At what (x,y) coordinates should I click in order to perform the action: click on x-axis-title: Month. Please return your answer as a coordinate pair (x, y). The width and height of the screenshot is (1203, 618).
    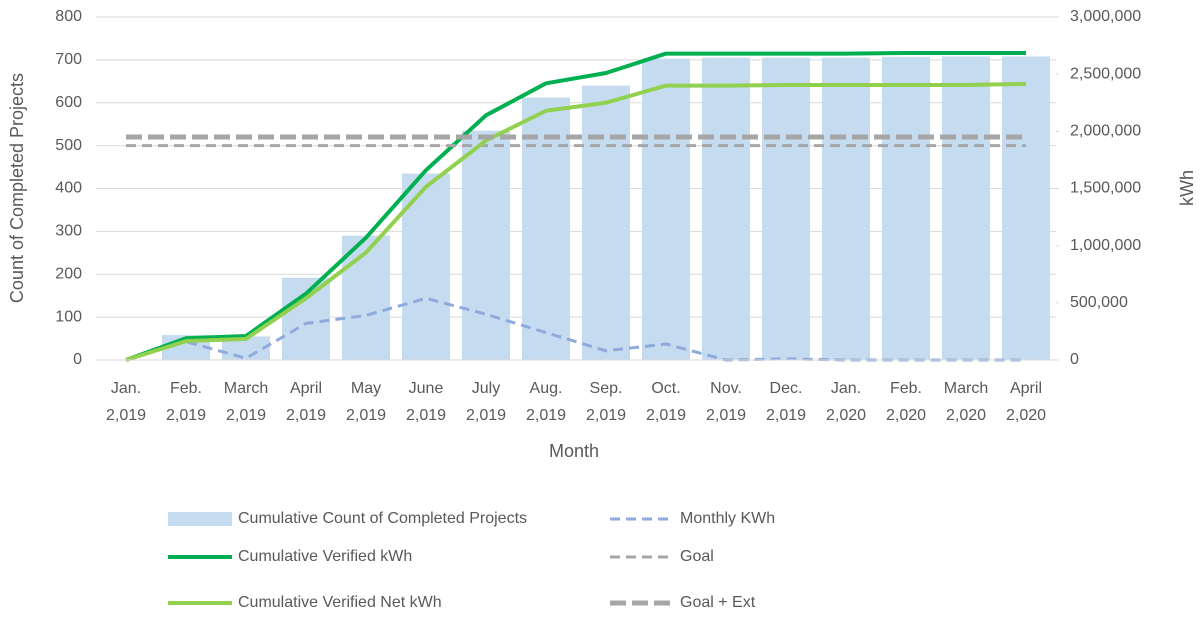
    Looking at the image, I should click on (574, 451).